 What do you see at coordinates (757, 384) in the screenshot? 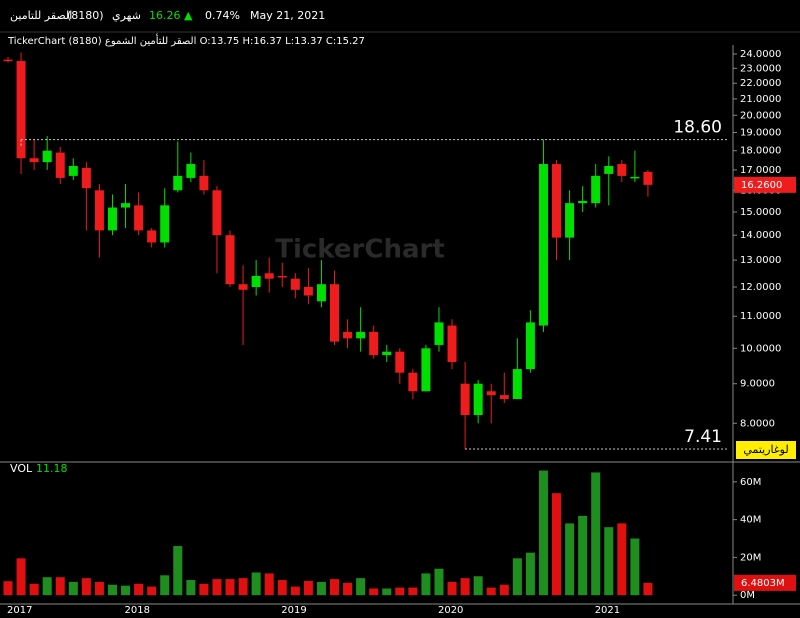
I see `y-tick-label: 9.0000` at bounding box center [757, 384].